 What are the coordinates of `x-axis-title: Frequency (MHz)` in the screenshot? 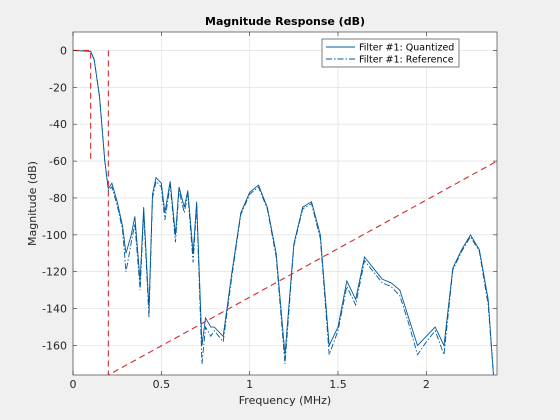 It's located at (285, 400).